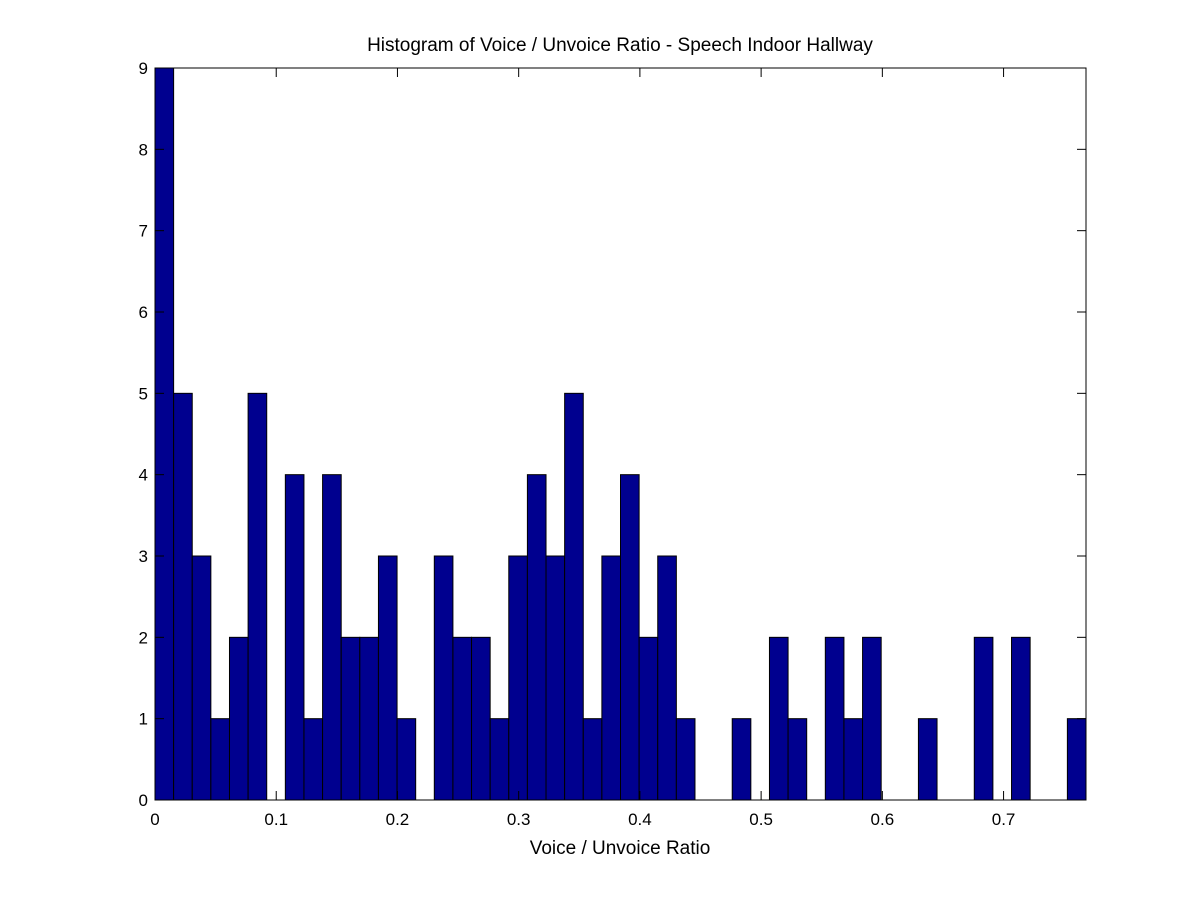 This screenshot has width=1200, height=905. What do you see at coordinates (143, 475) in the screenshot?
I see `y-tick-label: 4` at bounding box center [143, 475].